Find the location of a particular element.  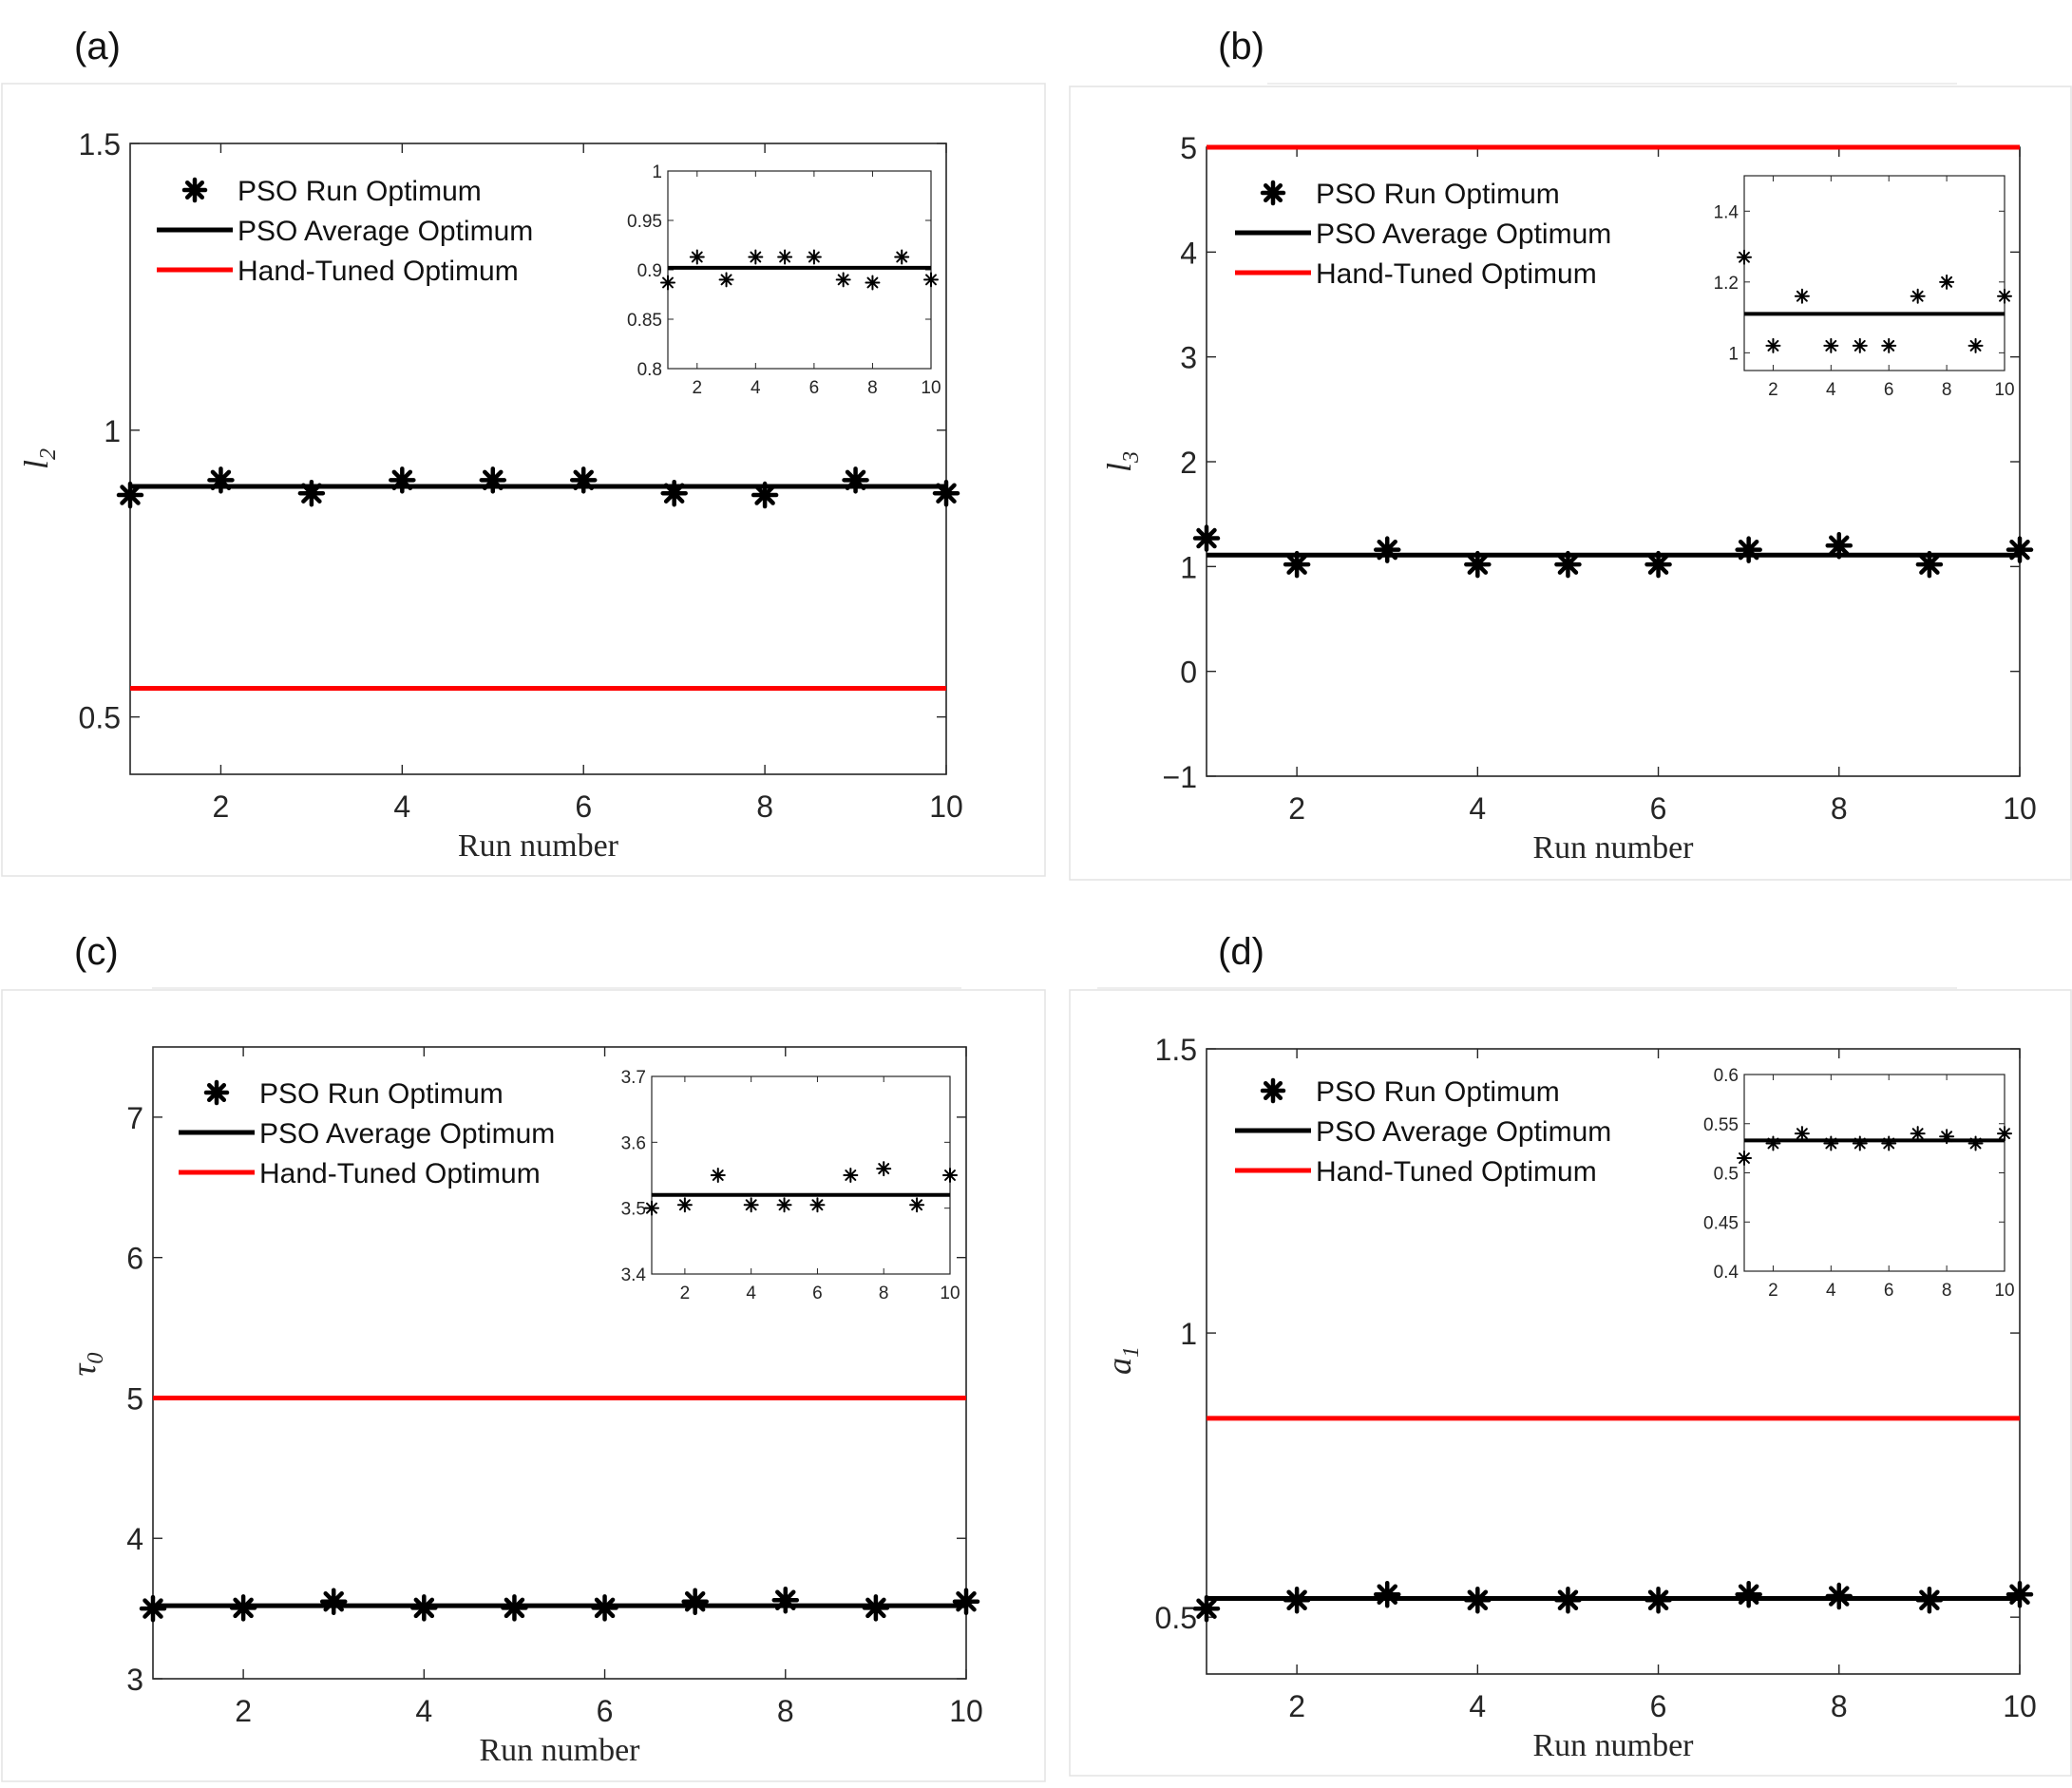

inset-plot: 0.8 0.85 0.9 0.95 1 2 4 6 8 10 is located at coordinates (784, 280).